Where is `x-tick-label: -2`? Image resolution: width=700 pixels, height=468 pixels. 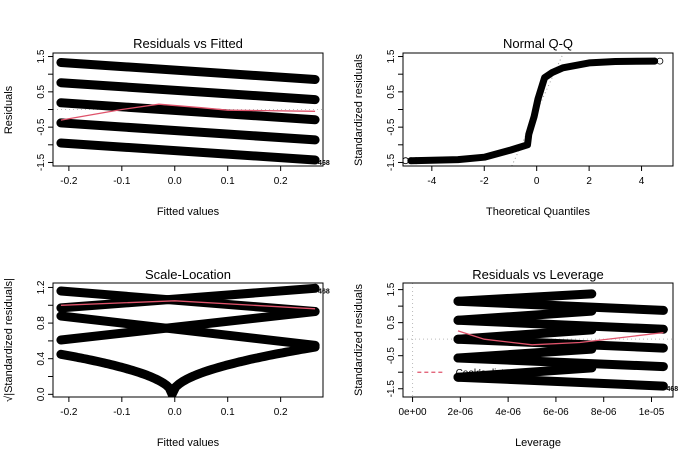 x-tick-label: -2 is located at coordinates (484, 181).